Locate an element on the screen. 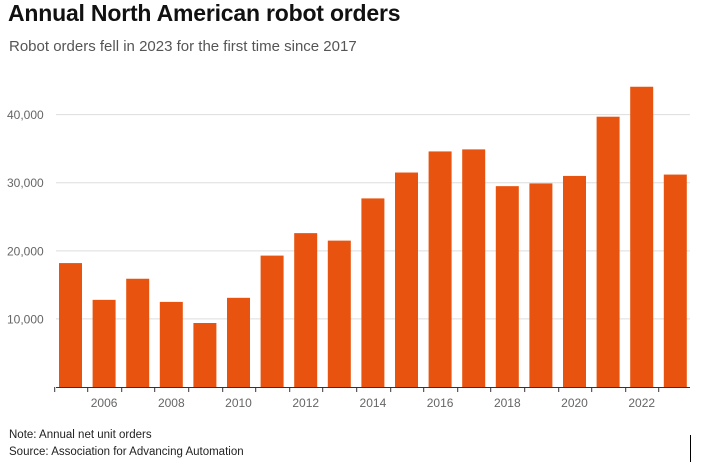 The image size is (706, 467). bar-2005 is located at coordinates (70, 325).